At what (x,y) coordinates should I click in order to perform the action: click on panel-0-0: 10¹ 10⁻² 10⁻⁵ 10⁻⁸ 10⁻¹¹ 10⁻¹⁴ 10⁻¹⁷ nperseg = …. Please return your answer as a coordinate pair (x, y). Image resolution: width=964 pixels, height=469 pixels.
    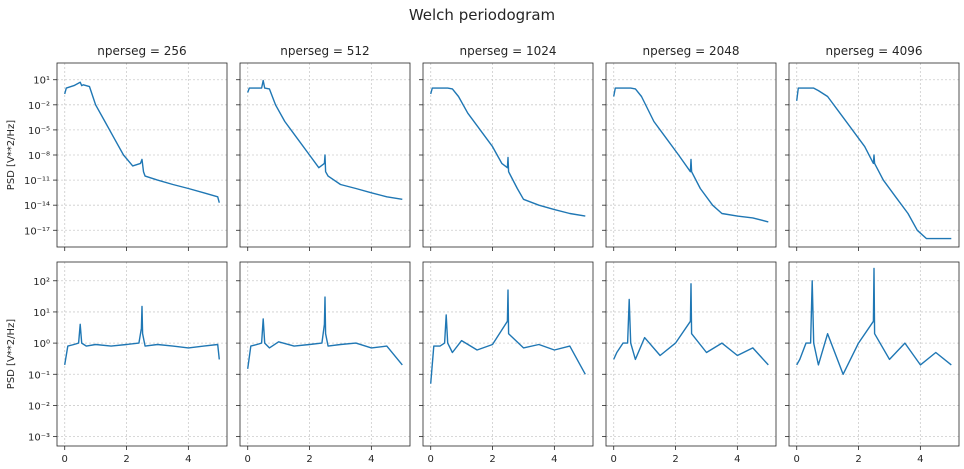
    Looking at the image, I should click on (117, 147).